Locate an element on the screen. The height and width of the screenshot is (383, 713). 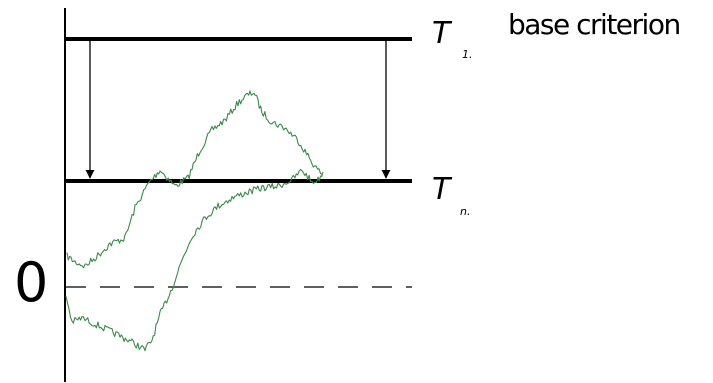
threshold-t1-symbol: T is located at coordinates (441, 33).